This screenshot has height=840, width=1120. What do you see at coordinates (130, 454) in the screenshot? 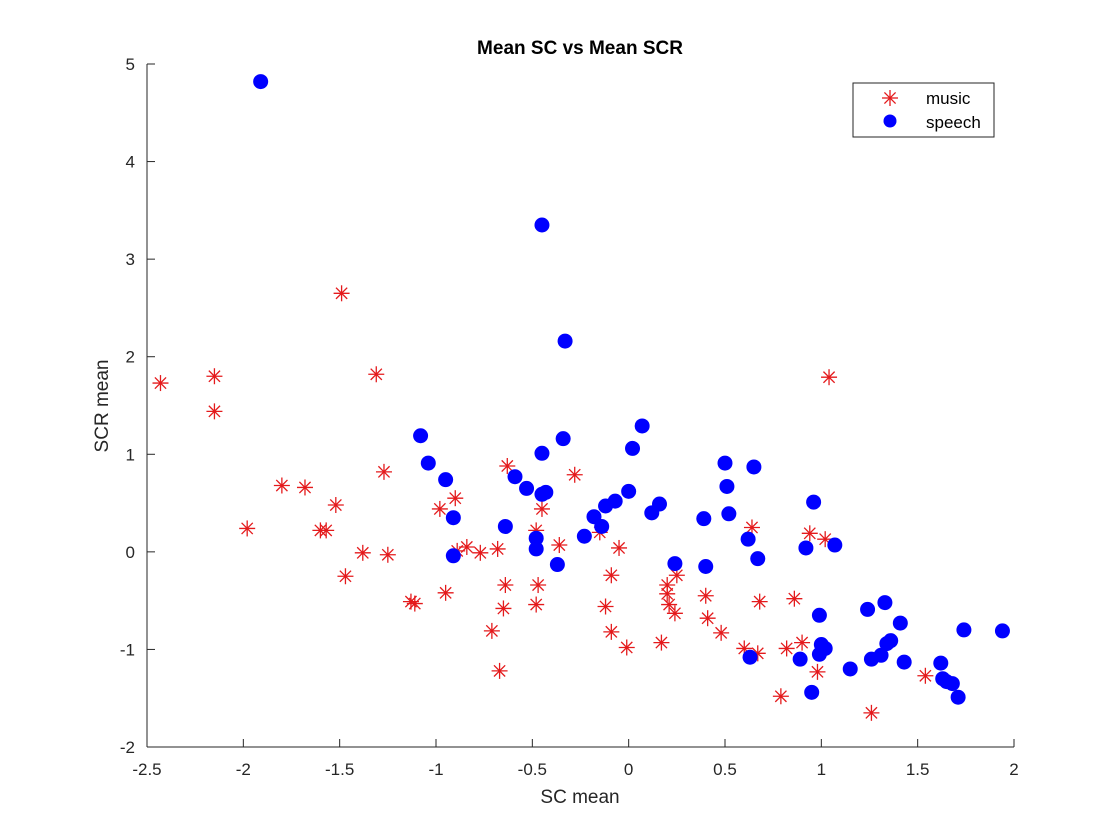
I see `y-tick-label: 1` at bounding box center [130, 454].